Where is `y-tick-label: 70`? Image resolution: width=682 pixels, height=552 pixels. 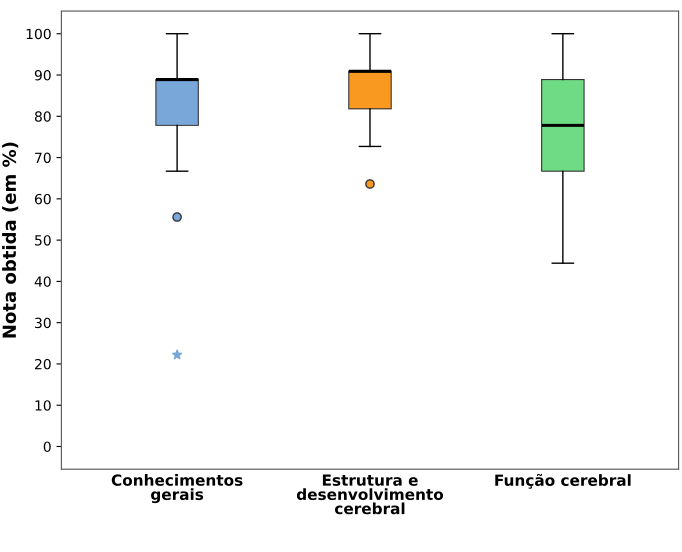
y-tick-label: 70 is located at coordinates (43, 158).